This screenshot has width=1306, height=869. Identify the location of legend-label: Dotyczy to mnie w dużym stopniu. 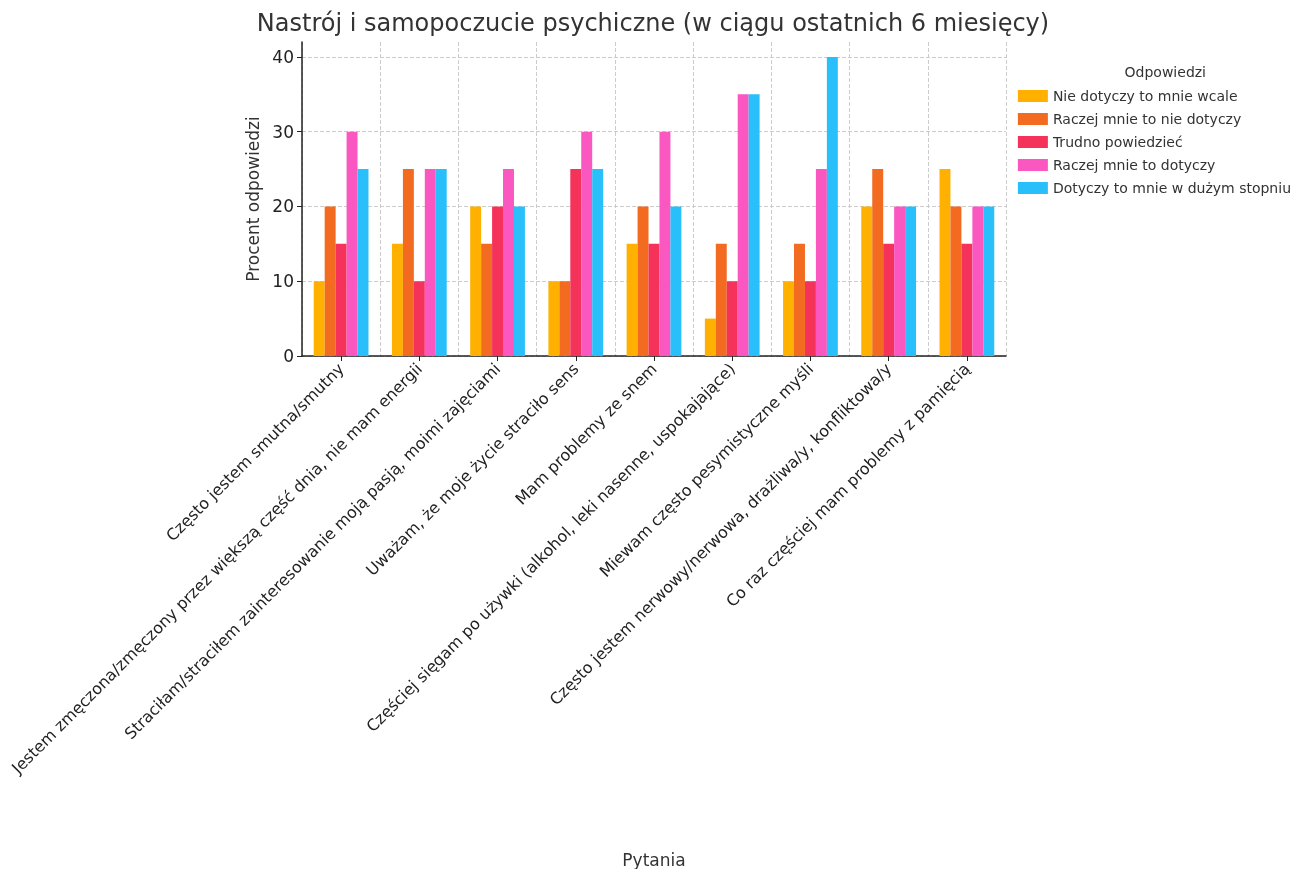
(1171, 188).